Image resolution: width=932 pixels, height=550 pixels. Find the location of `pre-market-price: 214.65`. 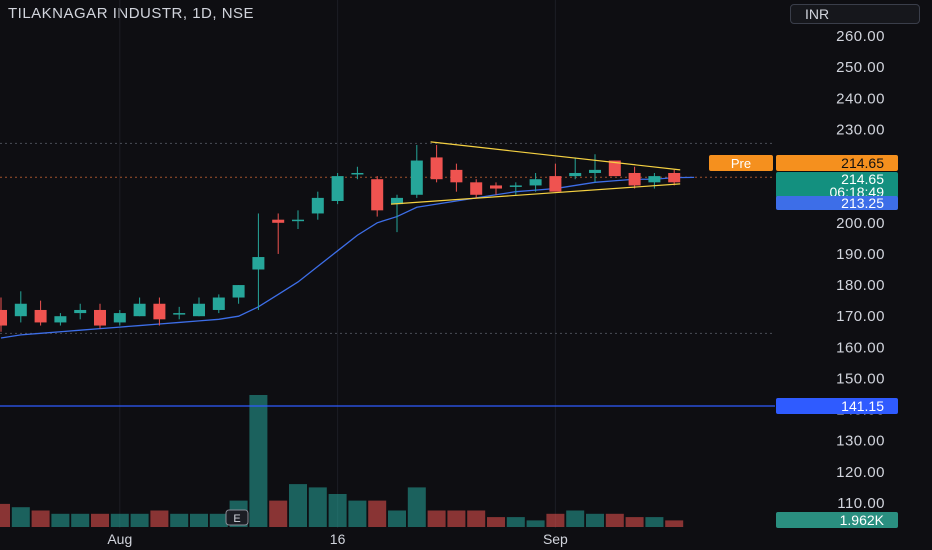

pre-market-price: 214.65 is located at coordinates (862, 163).